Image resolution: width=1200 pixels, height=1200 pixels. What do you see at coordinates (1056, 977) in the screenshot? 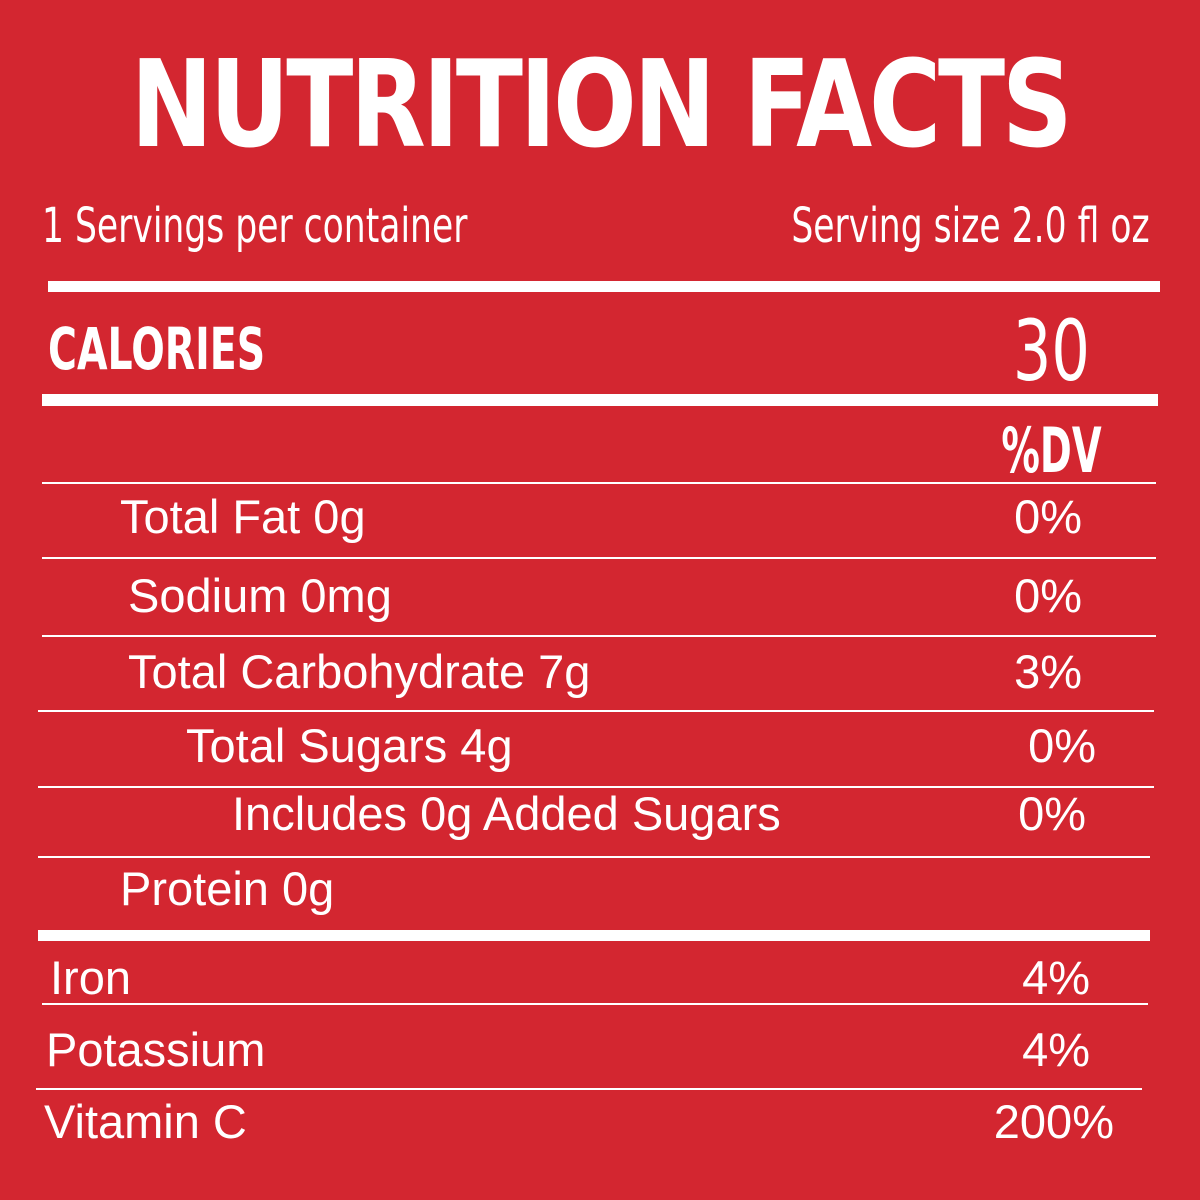
I see `vitamin-dv-iron: 4%` at bounding box center [1056, 977].